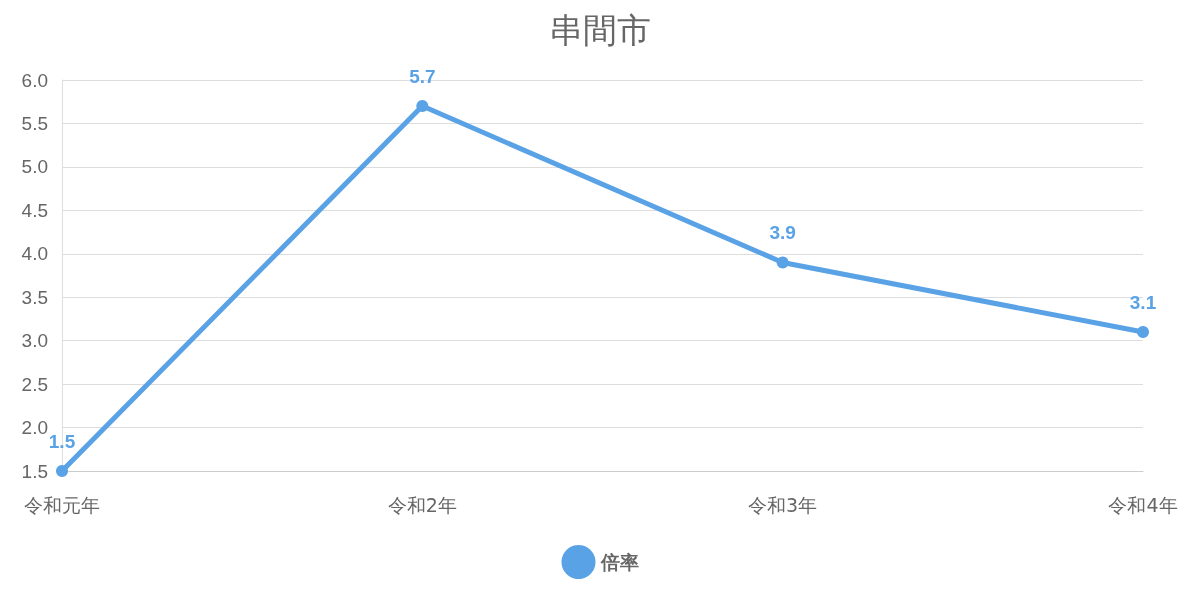 The height and width of the screenshot is (600, 1200). Describe the element at coordinates (619, 562) in the screenshot. I see `legend-label: 倍率` at that location.